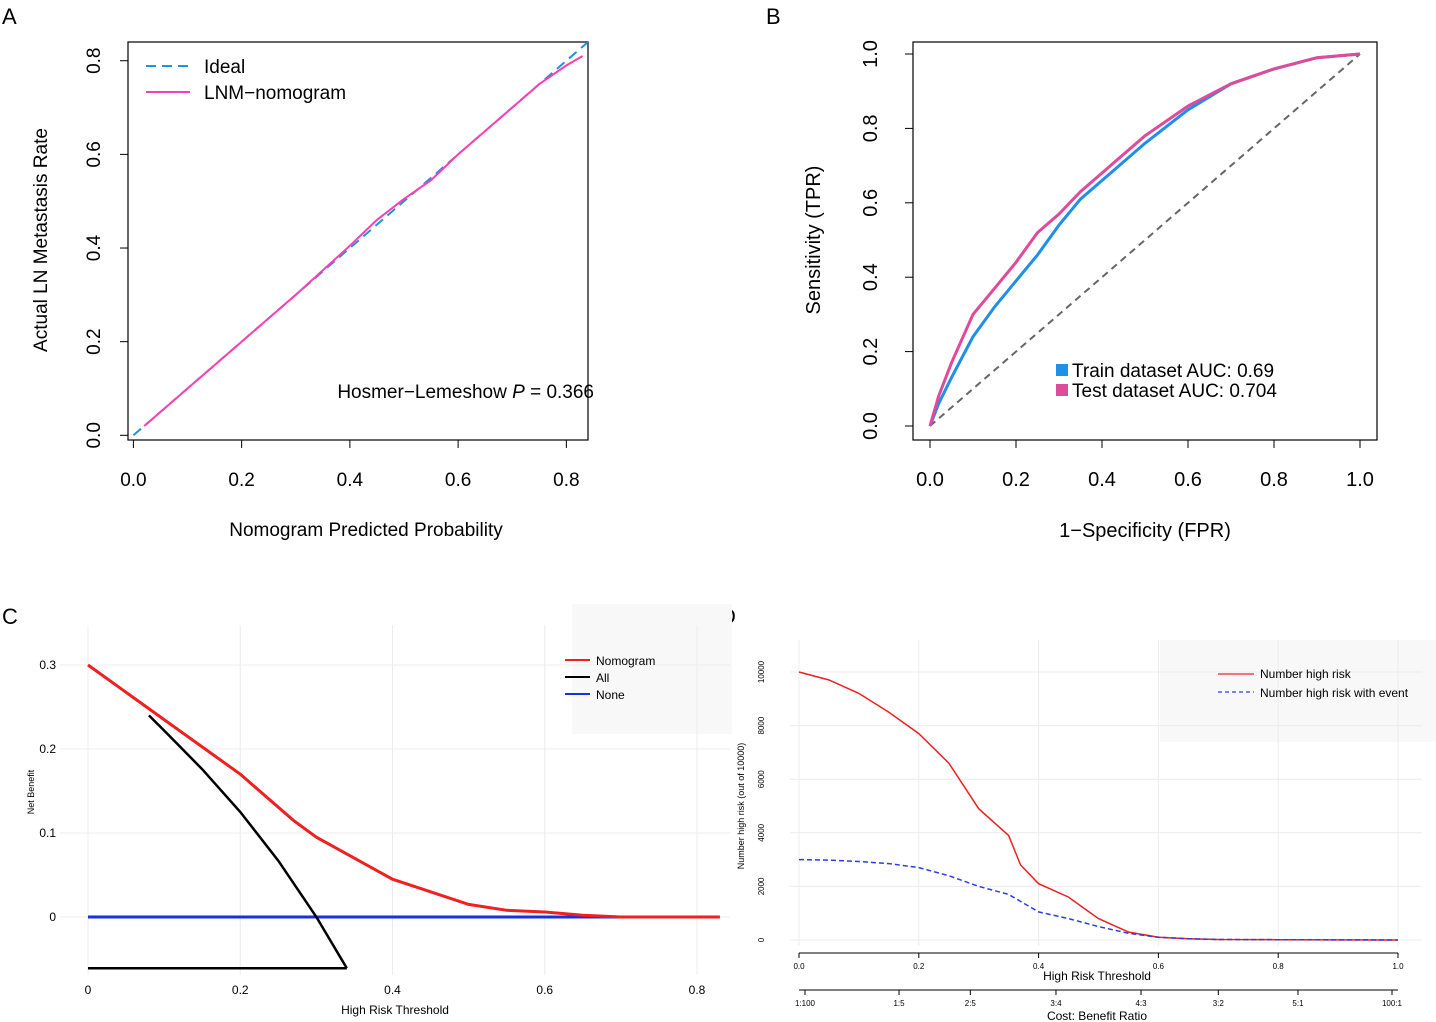  Describe the element at coordinates (133, 480) in the screenshot. I see `x-tick-label-a: 0.0` at that location.